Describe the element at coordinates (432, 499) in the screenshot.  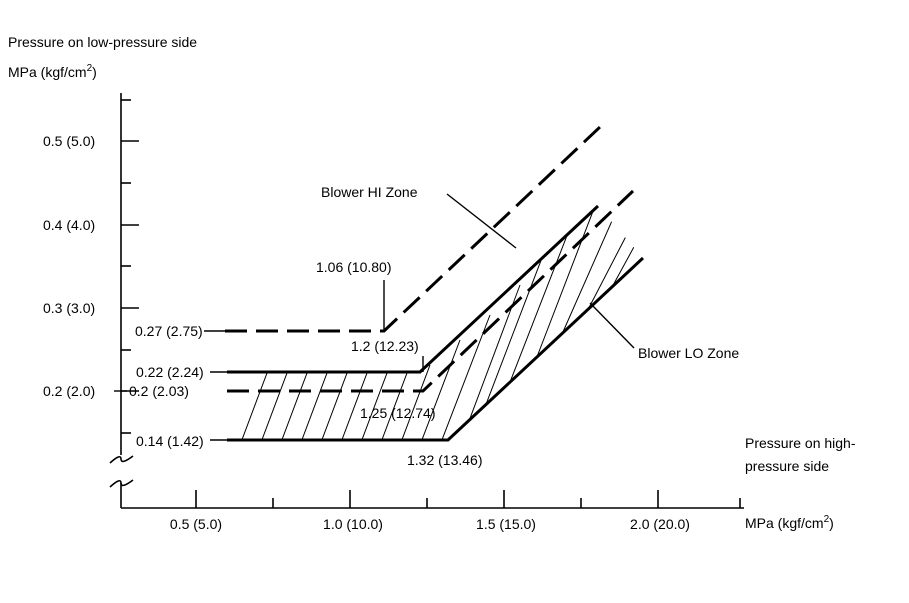
I see `x-axis` at that location.